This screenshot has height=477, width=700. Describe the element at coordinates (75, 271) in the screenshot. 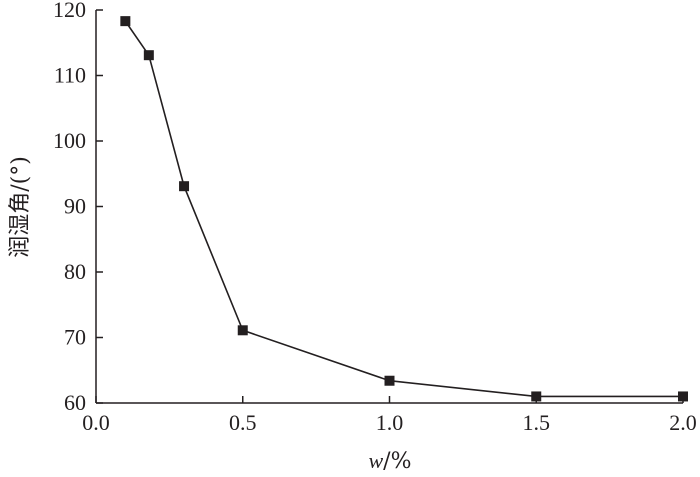

I see `y-tick-label: 80` at that location.